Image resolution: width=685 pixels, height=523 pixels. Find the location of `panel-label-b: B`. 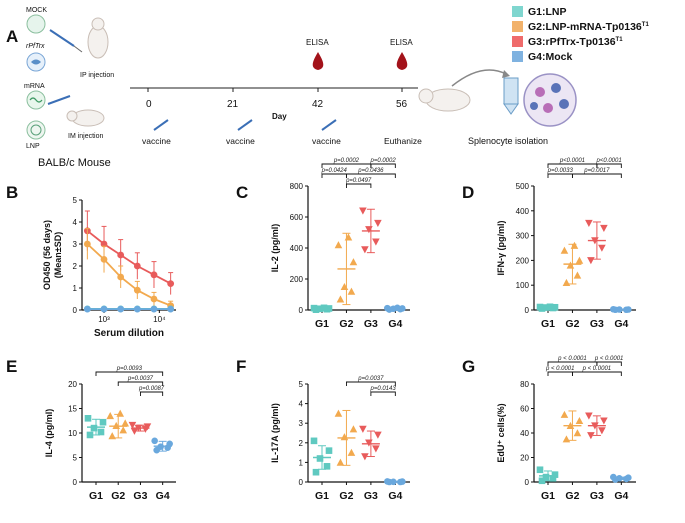

panel-label-b: B is located at coordinates (12, 192).